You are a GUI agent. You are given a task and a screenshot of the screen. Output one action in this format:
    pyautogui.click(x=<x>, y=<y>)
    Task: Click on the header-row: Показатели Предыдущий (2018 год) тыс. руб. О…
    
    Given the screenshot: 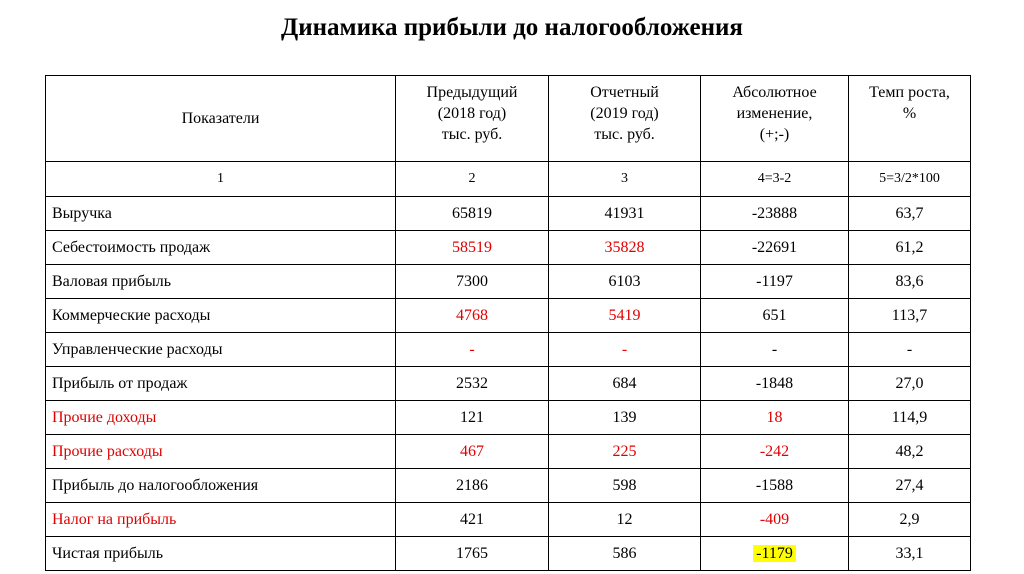 What is the action you would take?
    pyautogui.click(x=508, y=118)
    